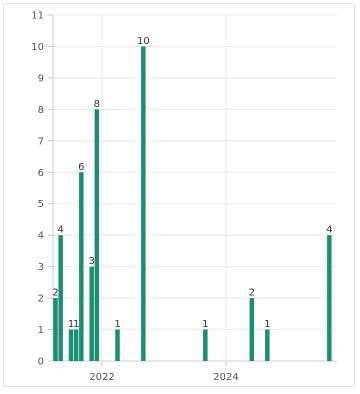 This screenshot has height=394, width=360. Describe the element at coordinates (143, 41) in the screenshot. I see `bar-value-label: 10` at that location.